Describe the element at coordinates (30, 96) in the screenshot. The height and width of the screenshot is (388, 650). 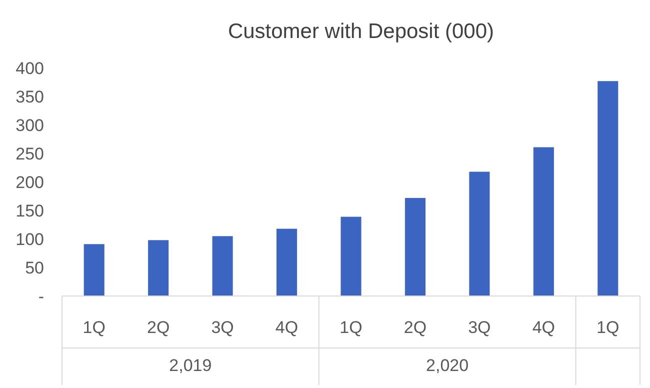
I see `y-tick-label: 350` at that location.